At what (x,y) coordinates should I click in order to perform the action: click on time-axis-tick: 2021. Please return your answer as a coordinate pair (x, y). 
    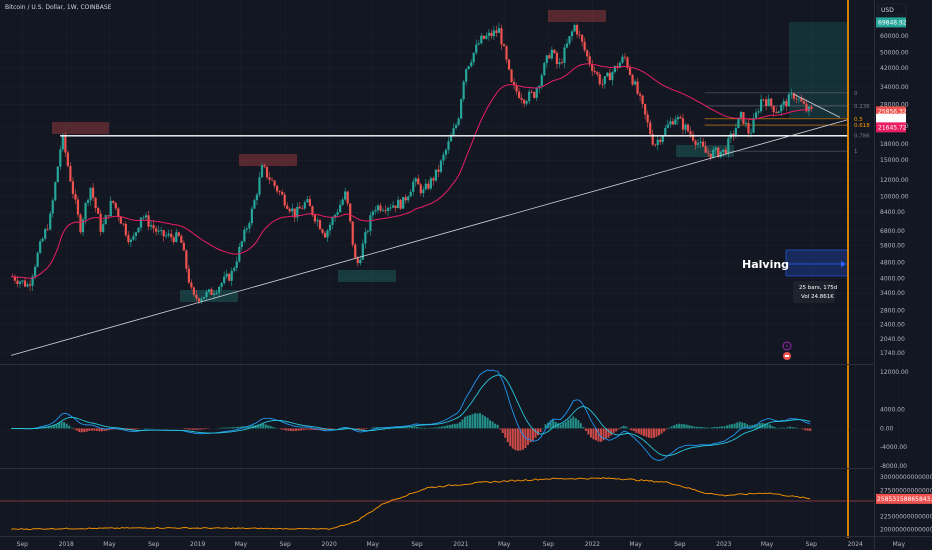
    Looking at the image, I should click on (460, 544).